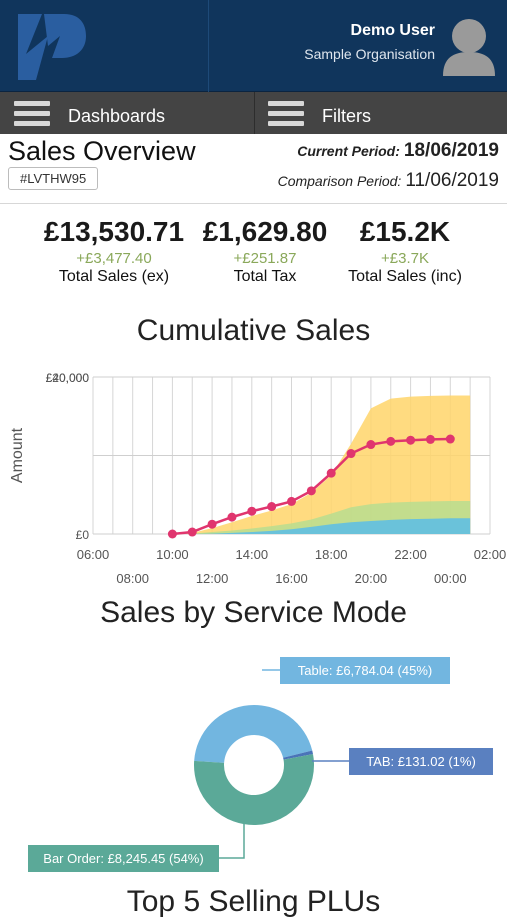 The height and width of the screenshot is (919, 507). What do you see at coordinates (212, 578) in the screenshot?
I see `x-tick-label: 12:00` at bounding box center [212, 578].